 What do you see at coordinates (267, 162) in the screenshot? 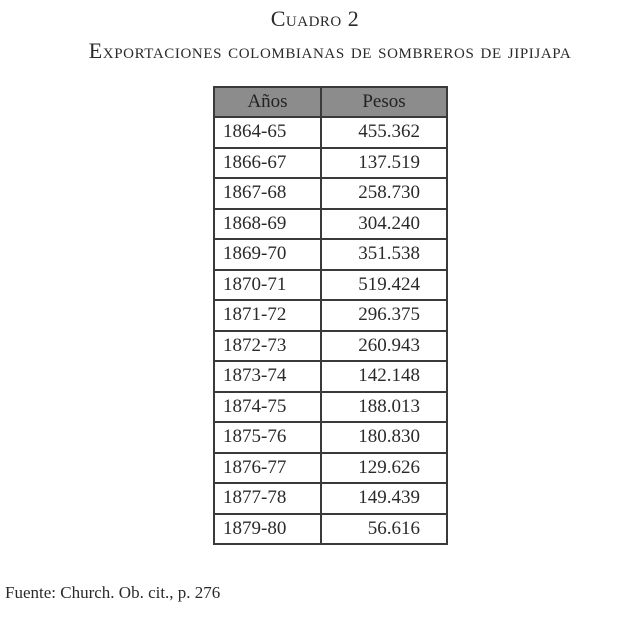
I see `year-cell: 1866-67` at bounding box center [267, 162].